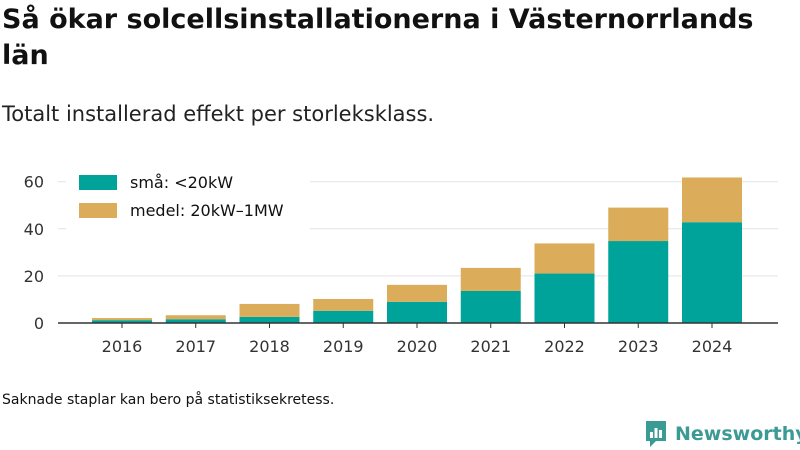 This screenshot has width=800, height=450. What do you see at coordinates (656, 434) in the screenshot?
I see `newsworthy-logo-icon` at bounding box center [656, 434].